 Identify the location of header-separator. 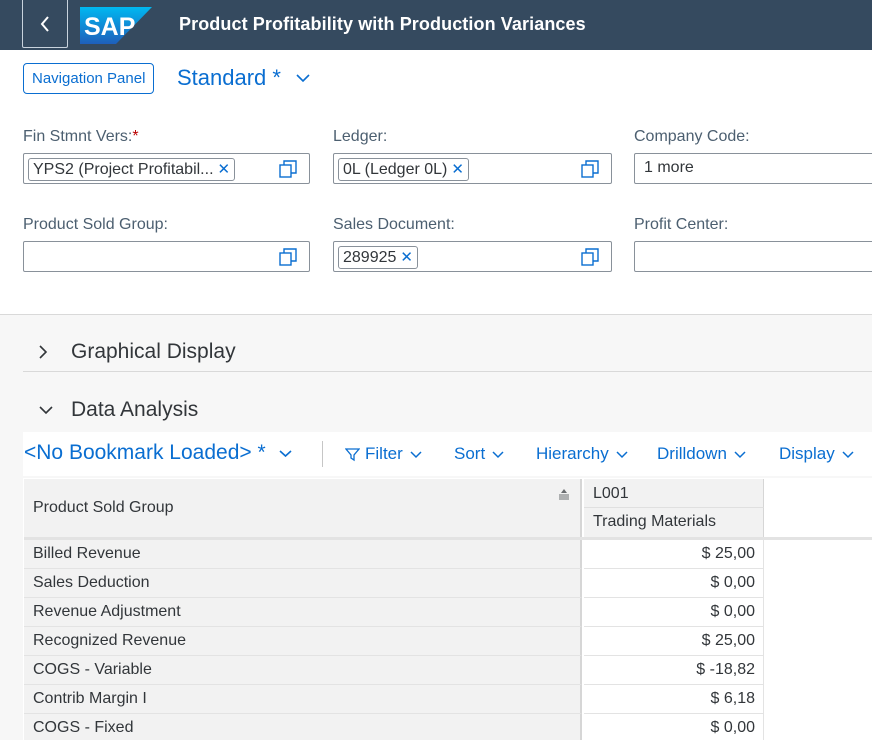
(448, 538).